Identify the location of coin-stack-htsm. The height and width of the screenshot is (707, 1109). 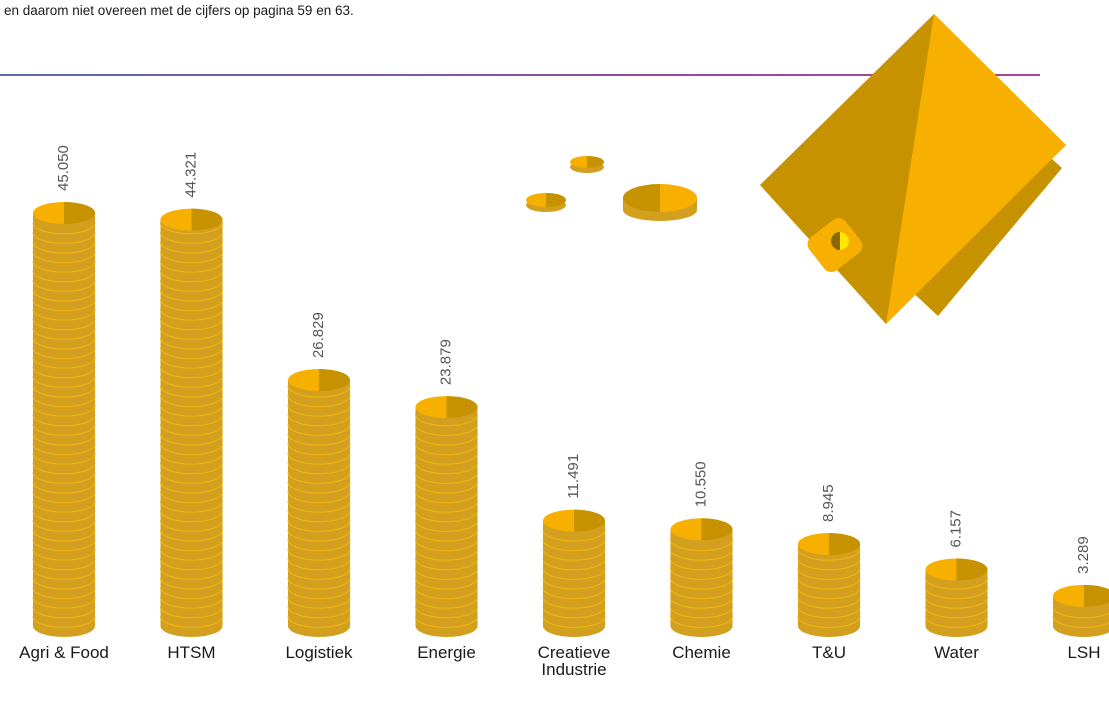
(191, 422).